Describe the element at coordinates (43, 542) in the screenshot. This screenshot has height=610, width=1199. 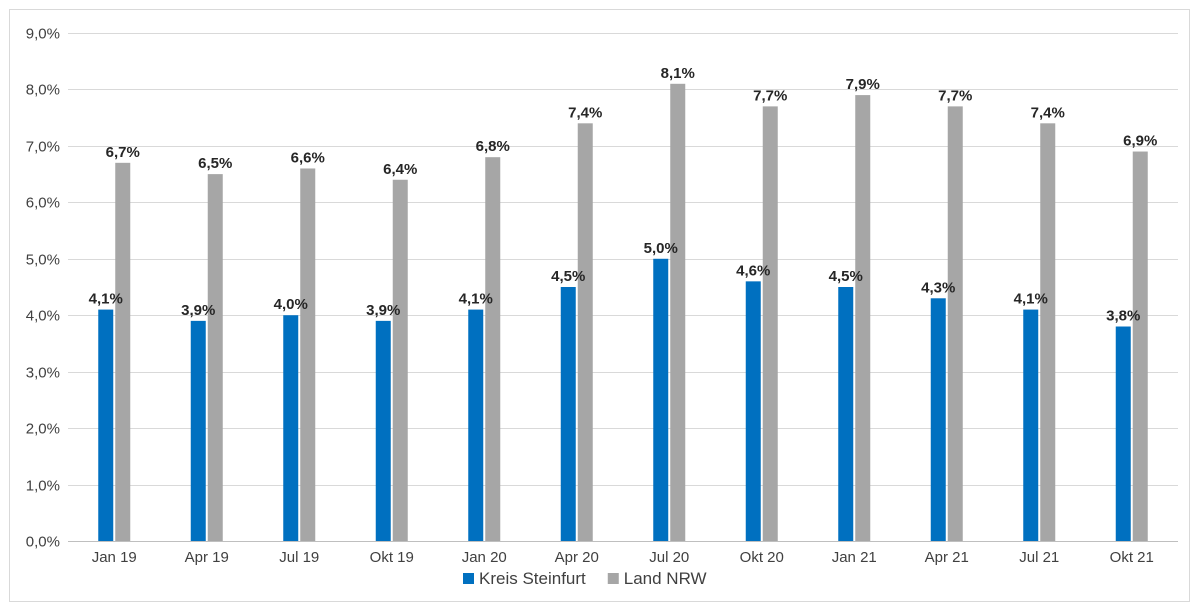
I see `y-tick-label: 0,0%` at that location.